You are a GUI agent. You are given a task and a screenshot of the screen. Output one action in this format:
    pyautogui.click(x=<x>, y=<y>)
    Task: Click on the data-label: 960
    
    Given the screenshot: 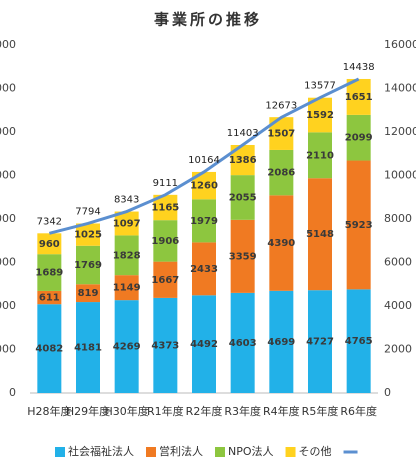 What is the action you would take?
    pyautogui.click(x=49, y=244)
    